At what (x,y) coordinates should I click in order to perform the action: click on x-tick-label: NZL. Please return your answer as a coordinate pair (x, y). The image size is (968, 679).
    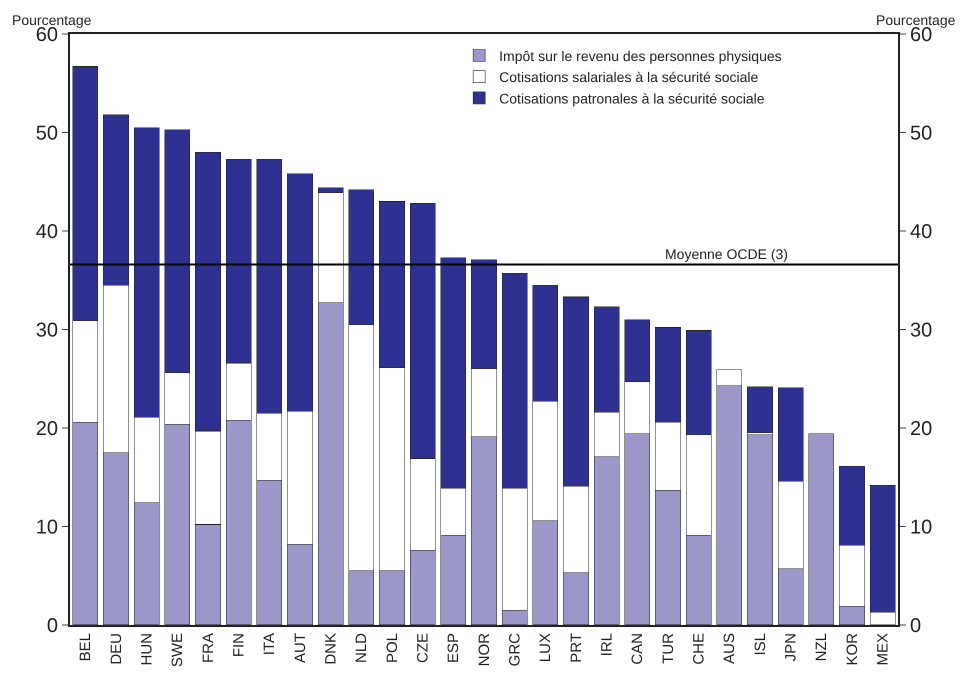
    Looking at the image, I should click on (821, 647).